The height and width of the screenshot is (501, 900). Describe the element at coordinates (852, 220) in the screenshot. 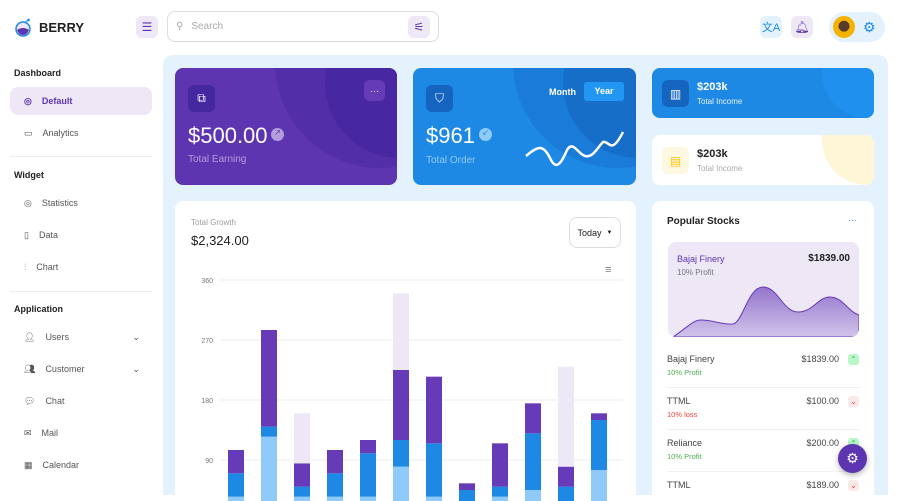

I see `more-horizontal-icon: ···` at that location.